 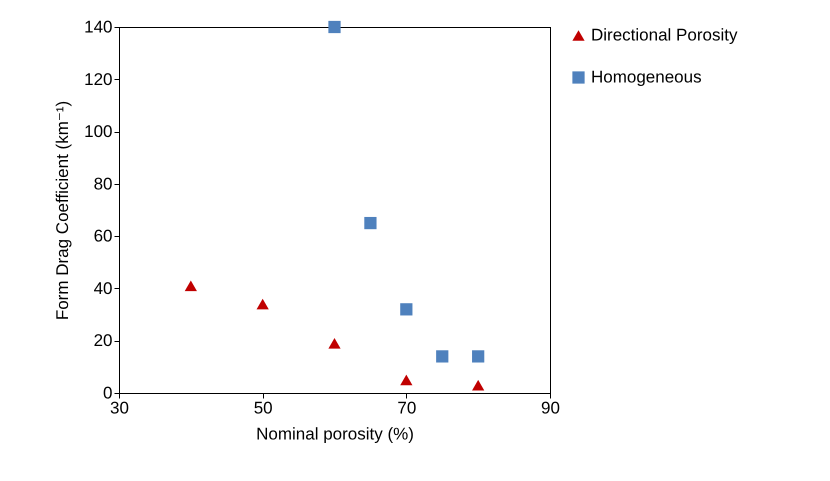 What do you see at coordinates (119, 408) in the screenshot?
I see `x-tick-label: 30` at bounding box center [119, 408].